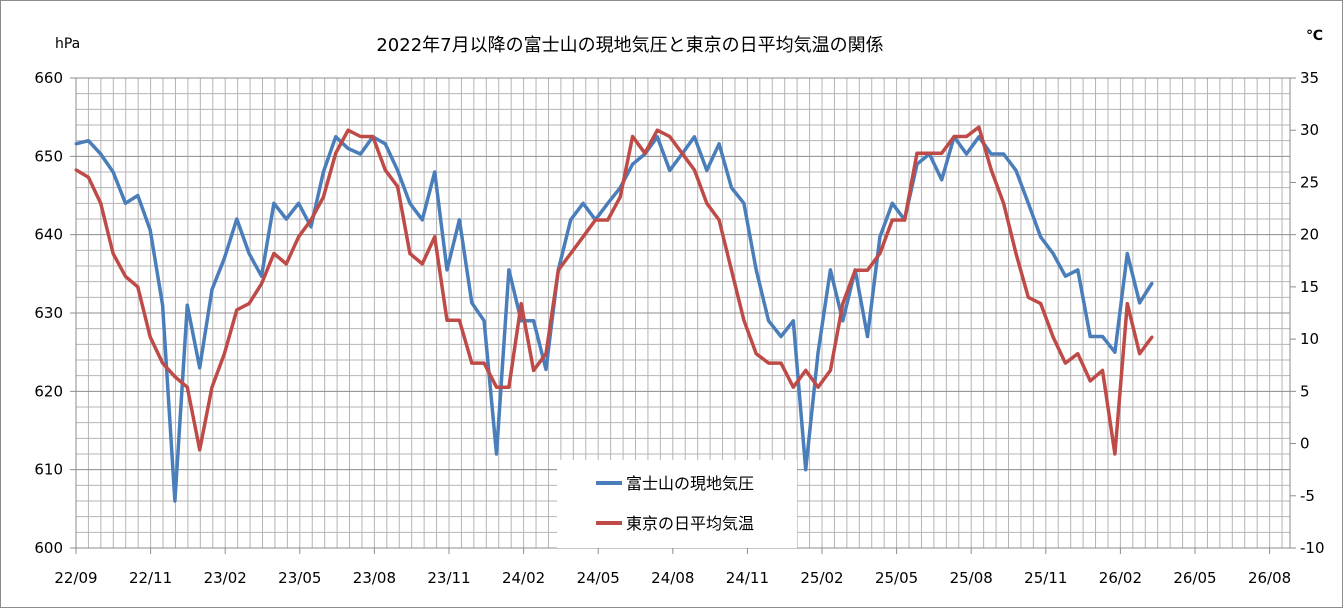 The image size is (1343, 608). Describe the element at coordinates (1314, 36) in the screenshot. I see `right-axis-unit: ℃` at that location.